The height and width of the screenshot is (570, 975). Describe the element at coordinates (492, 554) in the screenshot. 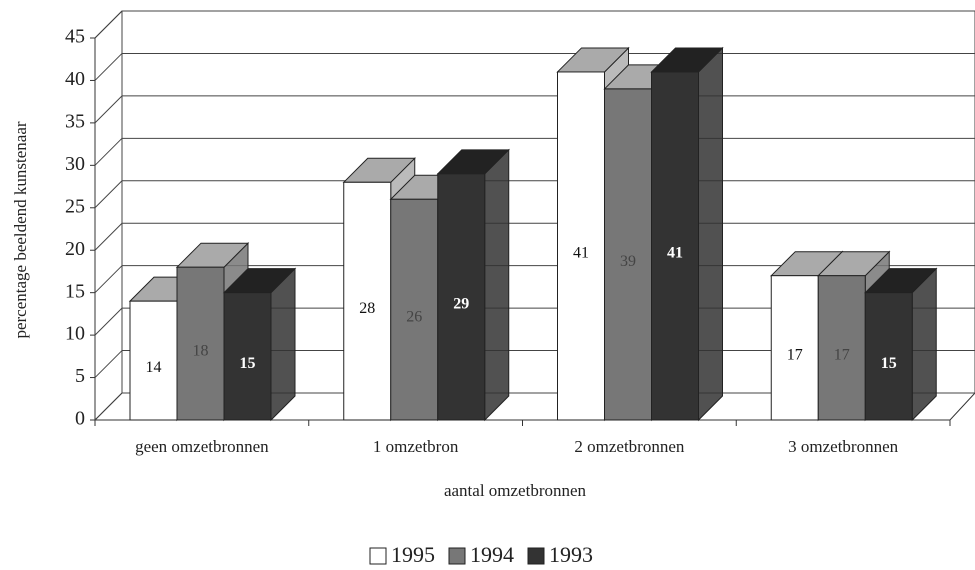

I see `legend-label: 1994` at that location.